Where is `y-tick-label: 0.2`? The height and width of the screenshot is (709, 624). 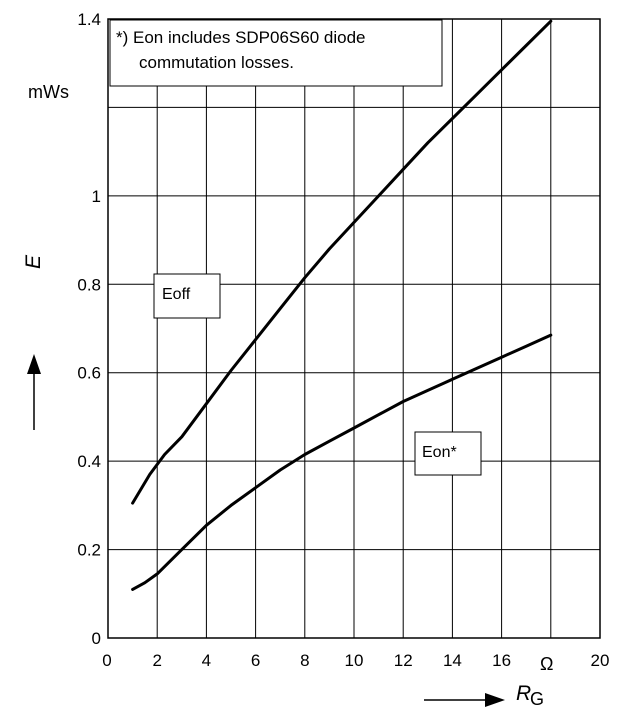
y-tick-label: 0.2 is located at coordinates (89, 550).